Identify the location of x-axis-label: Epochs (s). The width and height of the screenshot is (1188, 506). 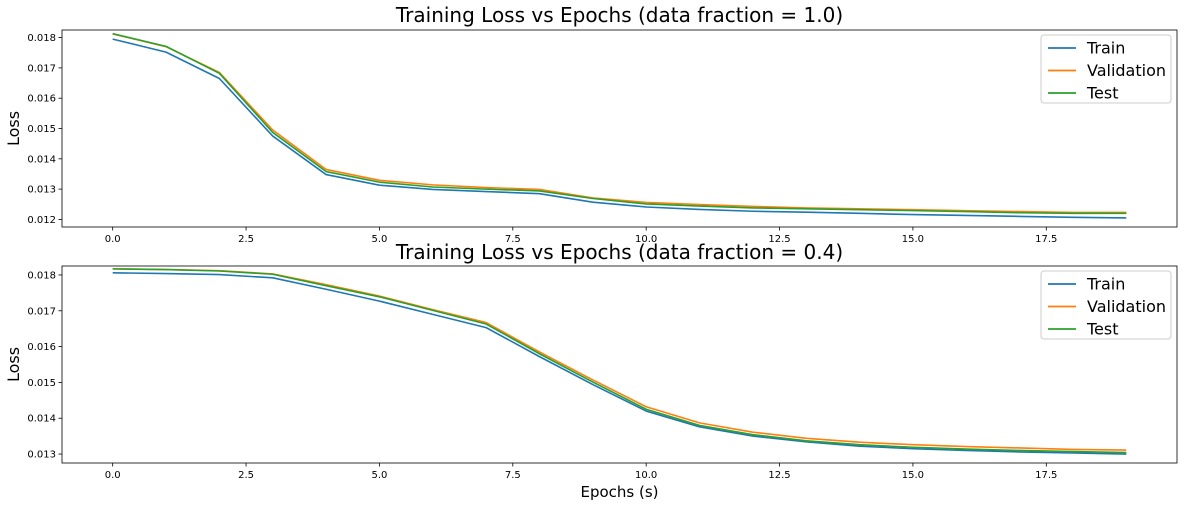
(619, 492).